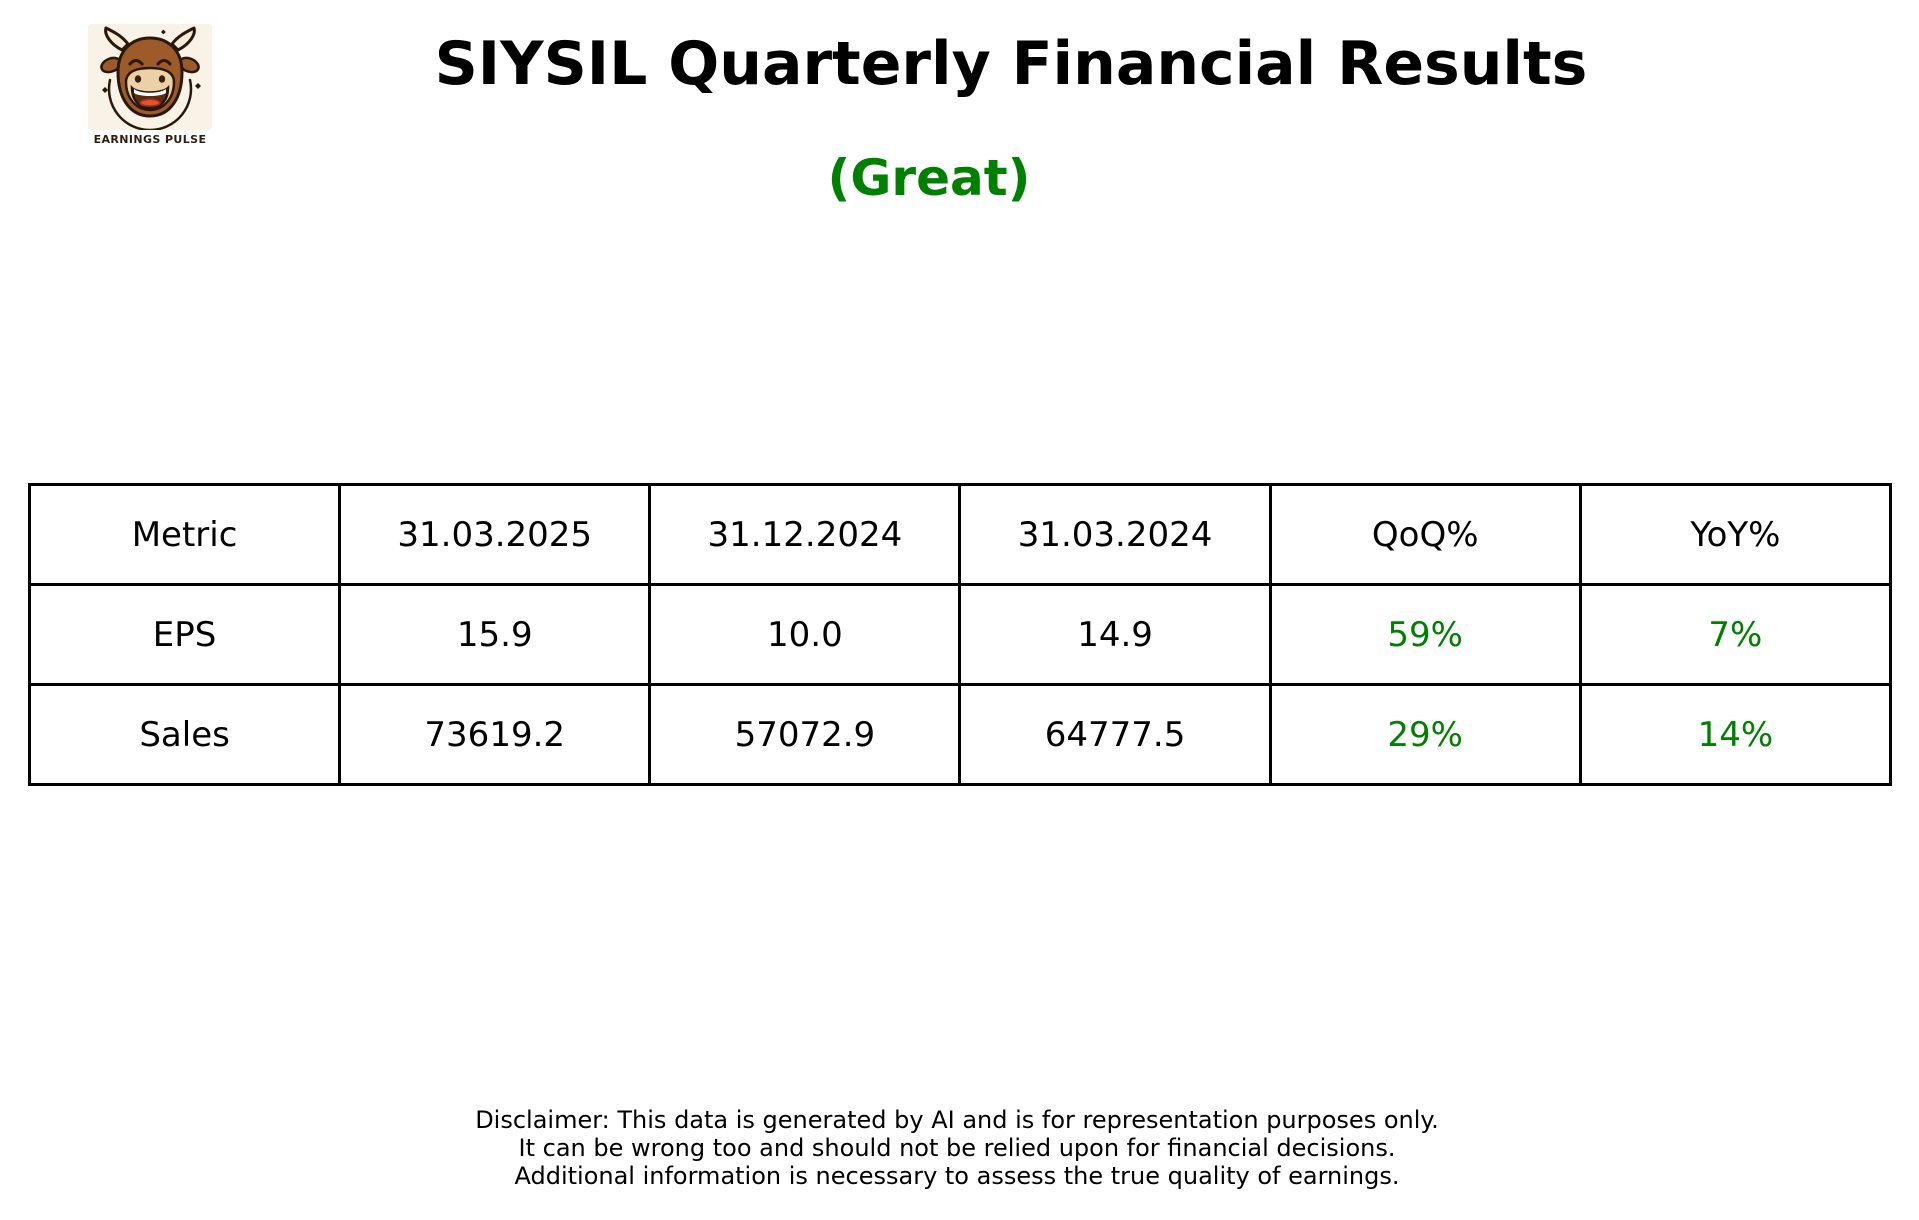 The width and height of the screenshot is (1919, 1220). What do you see at coordinates (184, 634) in the screenshot?
I see `metric-cell: EPS` at bounding box center [184, 634].